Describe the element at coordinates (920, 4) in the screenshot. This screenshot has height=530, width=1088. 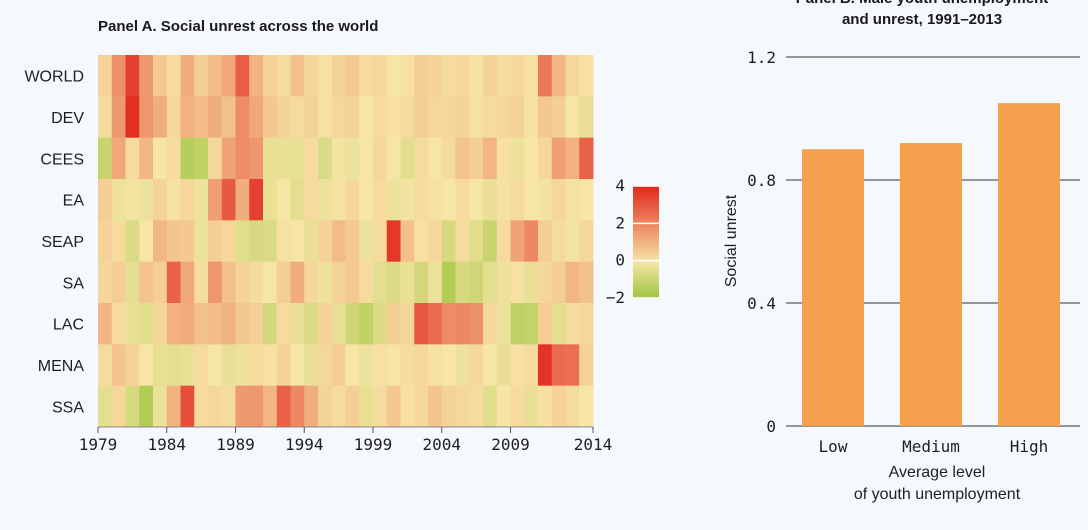
I see `panel-b-title-line1: Panel B. Male youth unemployment` at that location.